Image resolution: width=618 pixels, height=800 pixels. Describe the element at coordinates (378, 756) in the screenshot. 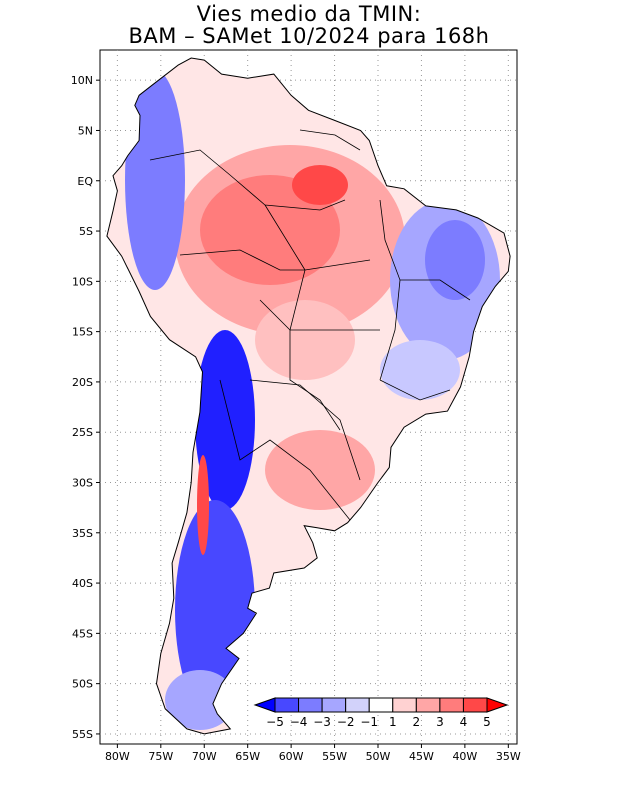

I see `lon-tick-label: 50W` at that location.